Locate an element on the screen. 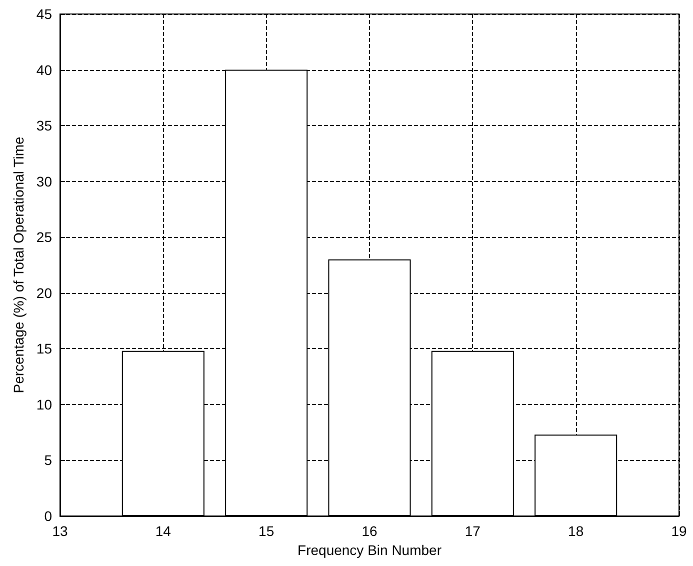 This screenshot has height=566, width=693. y-tick-label: 10 is located at coordinates (44, 404).